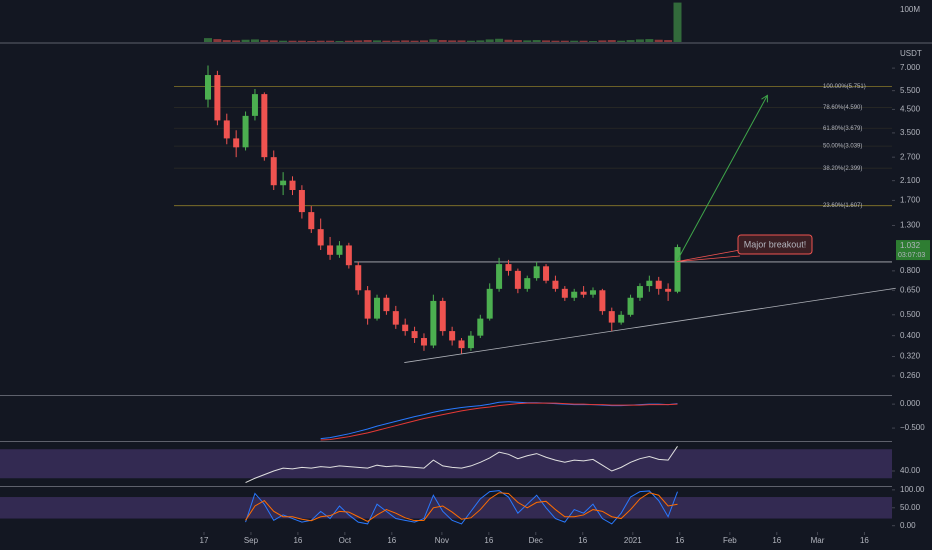 This screenshot has width=932, height=550. What do you see at coordinates (912, 427) in the screenshot?
I see `y-tick-label: −0.500` at bounding box center [912, 427].